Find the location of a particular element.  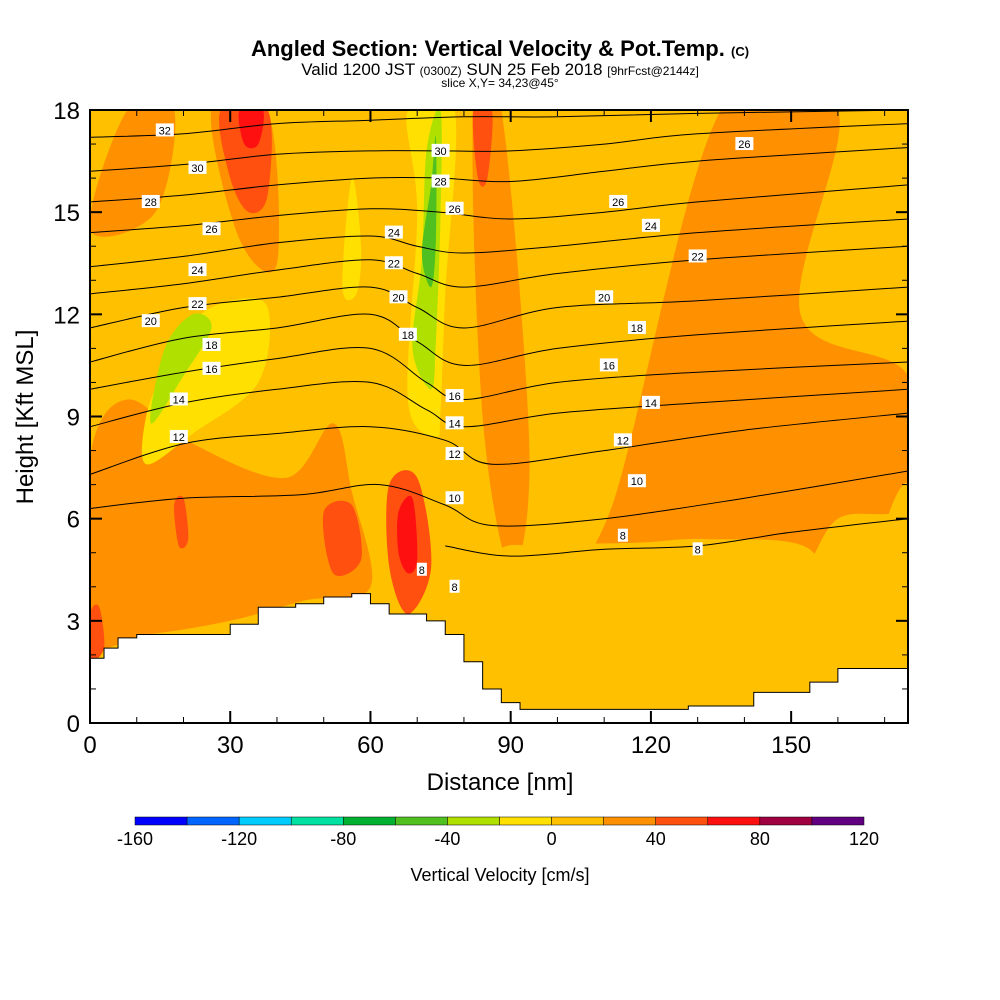

isotherm-label-1: 30 is located at coordinates (197, 167).